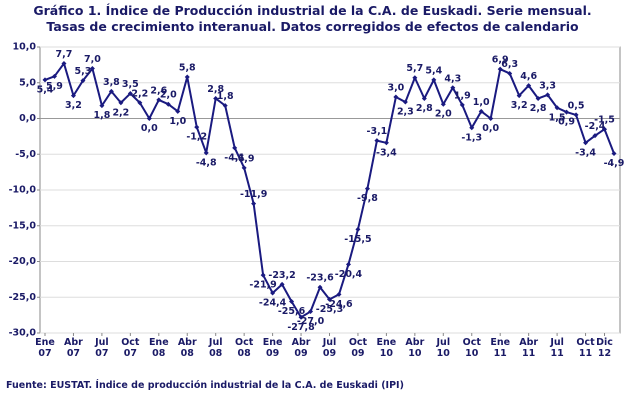 This screenshot has width=625, height=406. What do you see at coordinates (301, 348) in the screenshot?
I see `x-tick-label: Abr 09` at bounding box center [301, 348].